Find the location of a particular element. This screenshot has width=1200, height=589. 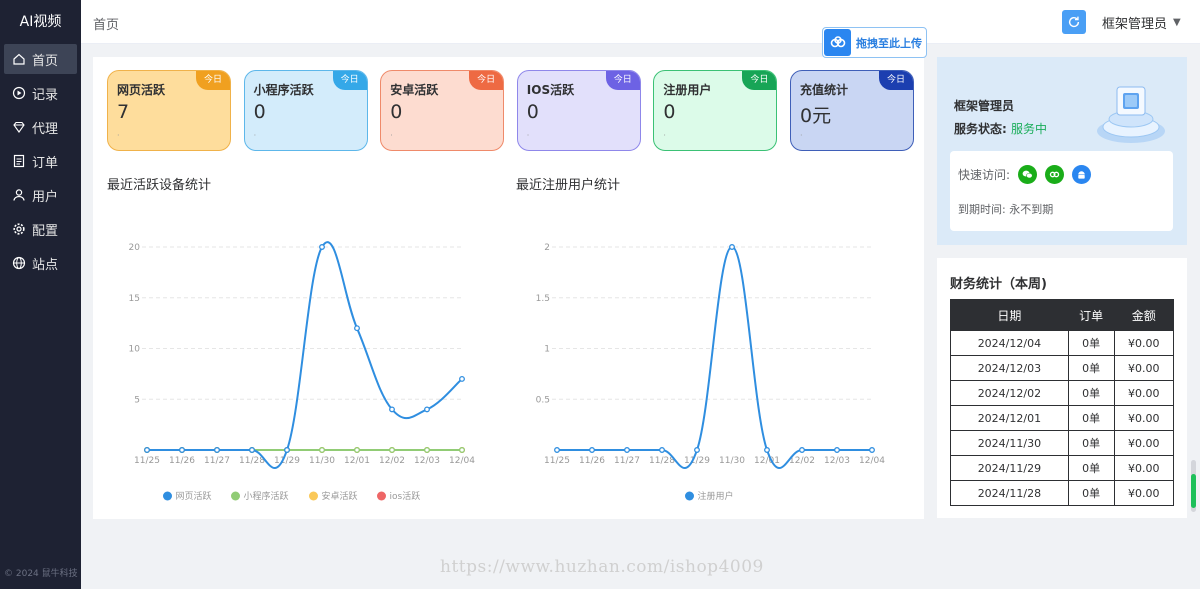

stat-card: 注册用户 0 · 今日 is located at coordinates (715, 110).